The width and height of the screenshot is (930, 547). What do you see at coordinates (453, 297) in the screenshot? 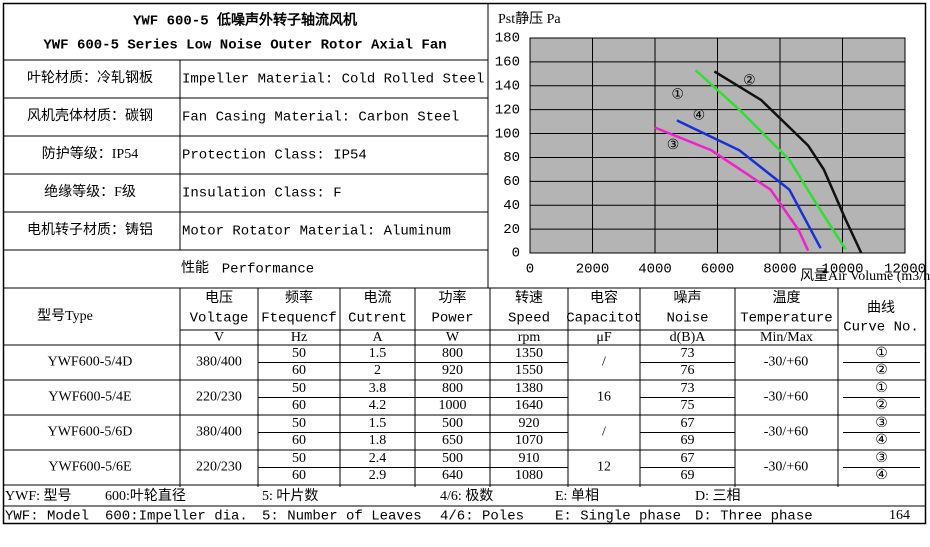
I see `column-header-cn: 功率` at bounding box center [453, 297].